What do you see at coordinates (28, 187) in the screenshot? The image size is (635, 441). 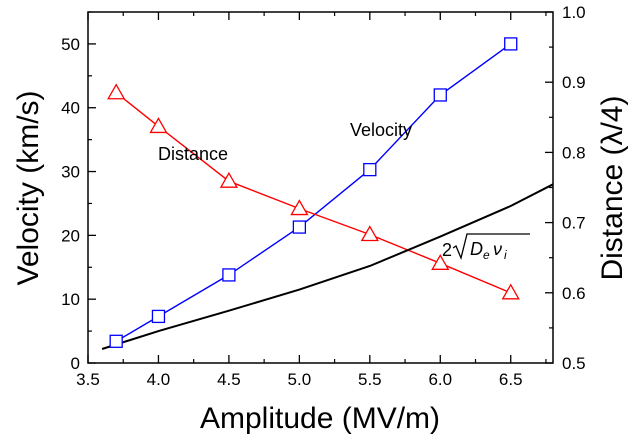 I see `y-axis-left-title: Velocity (km/s)` at bounding box center [28, 187].